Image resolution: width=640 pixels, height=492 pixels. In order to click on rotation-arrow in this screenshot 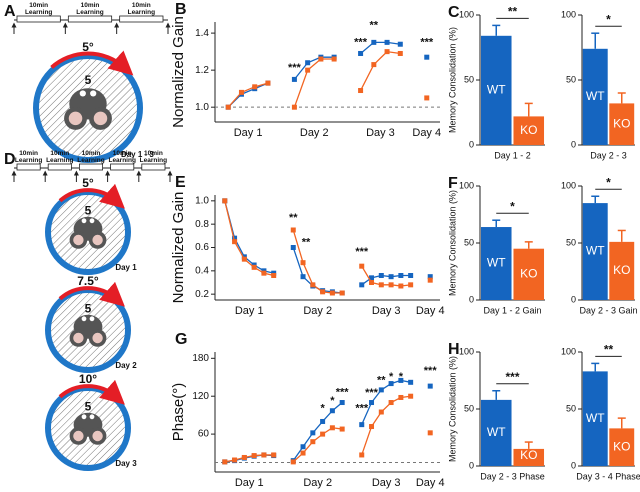, I will do `click(91, 294)`.